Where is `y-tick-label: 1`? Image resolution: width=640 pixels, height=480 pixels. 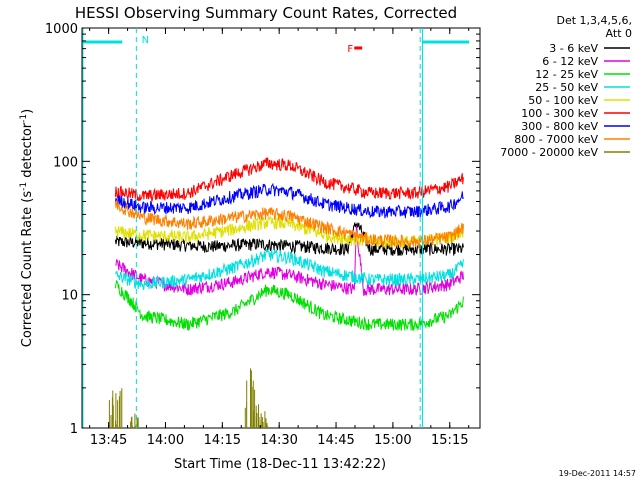 y-tick-label: 1 is located at coordinates (74, 429).